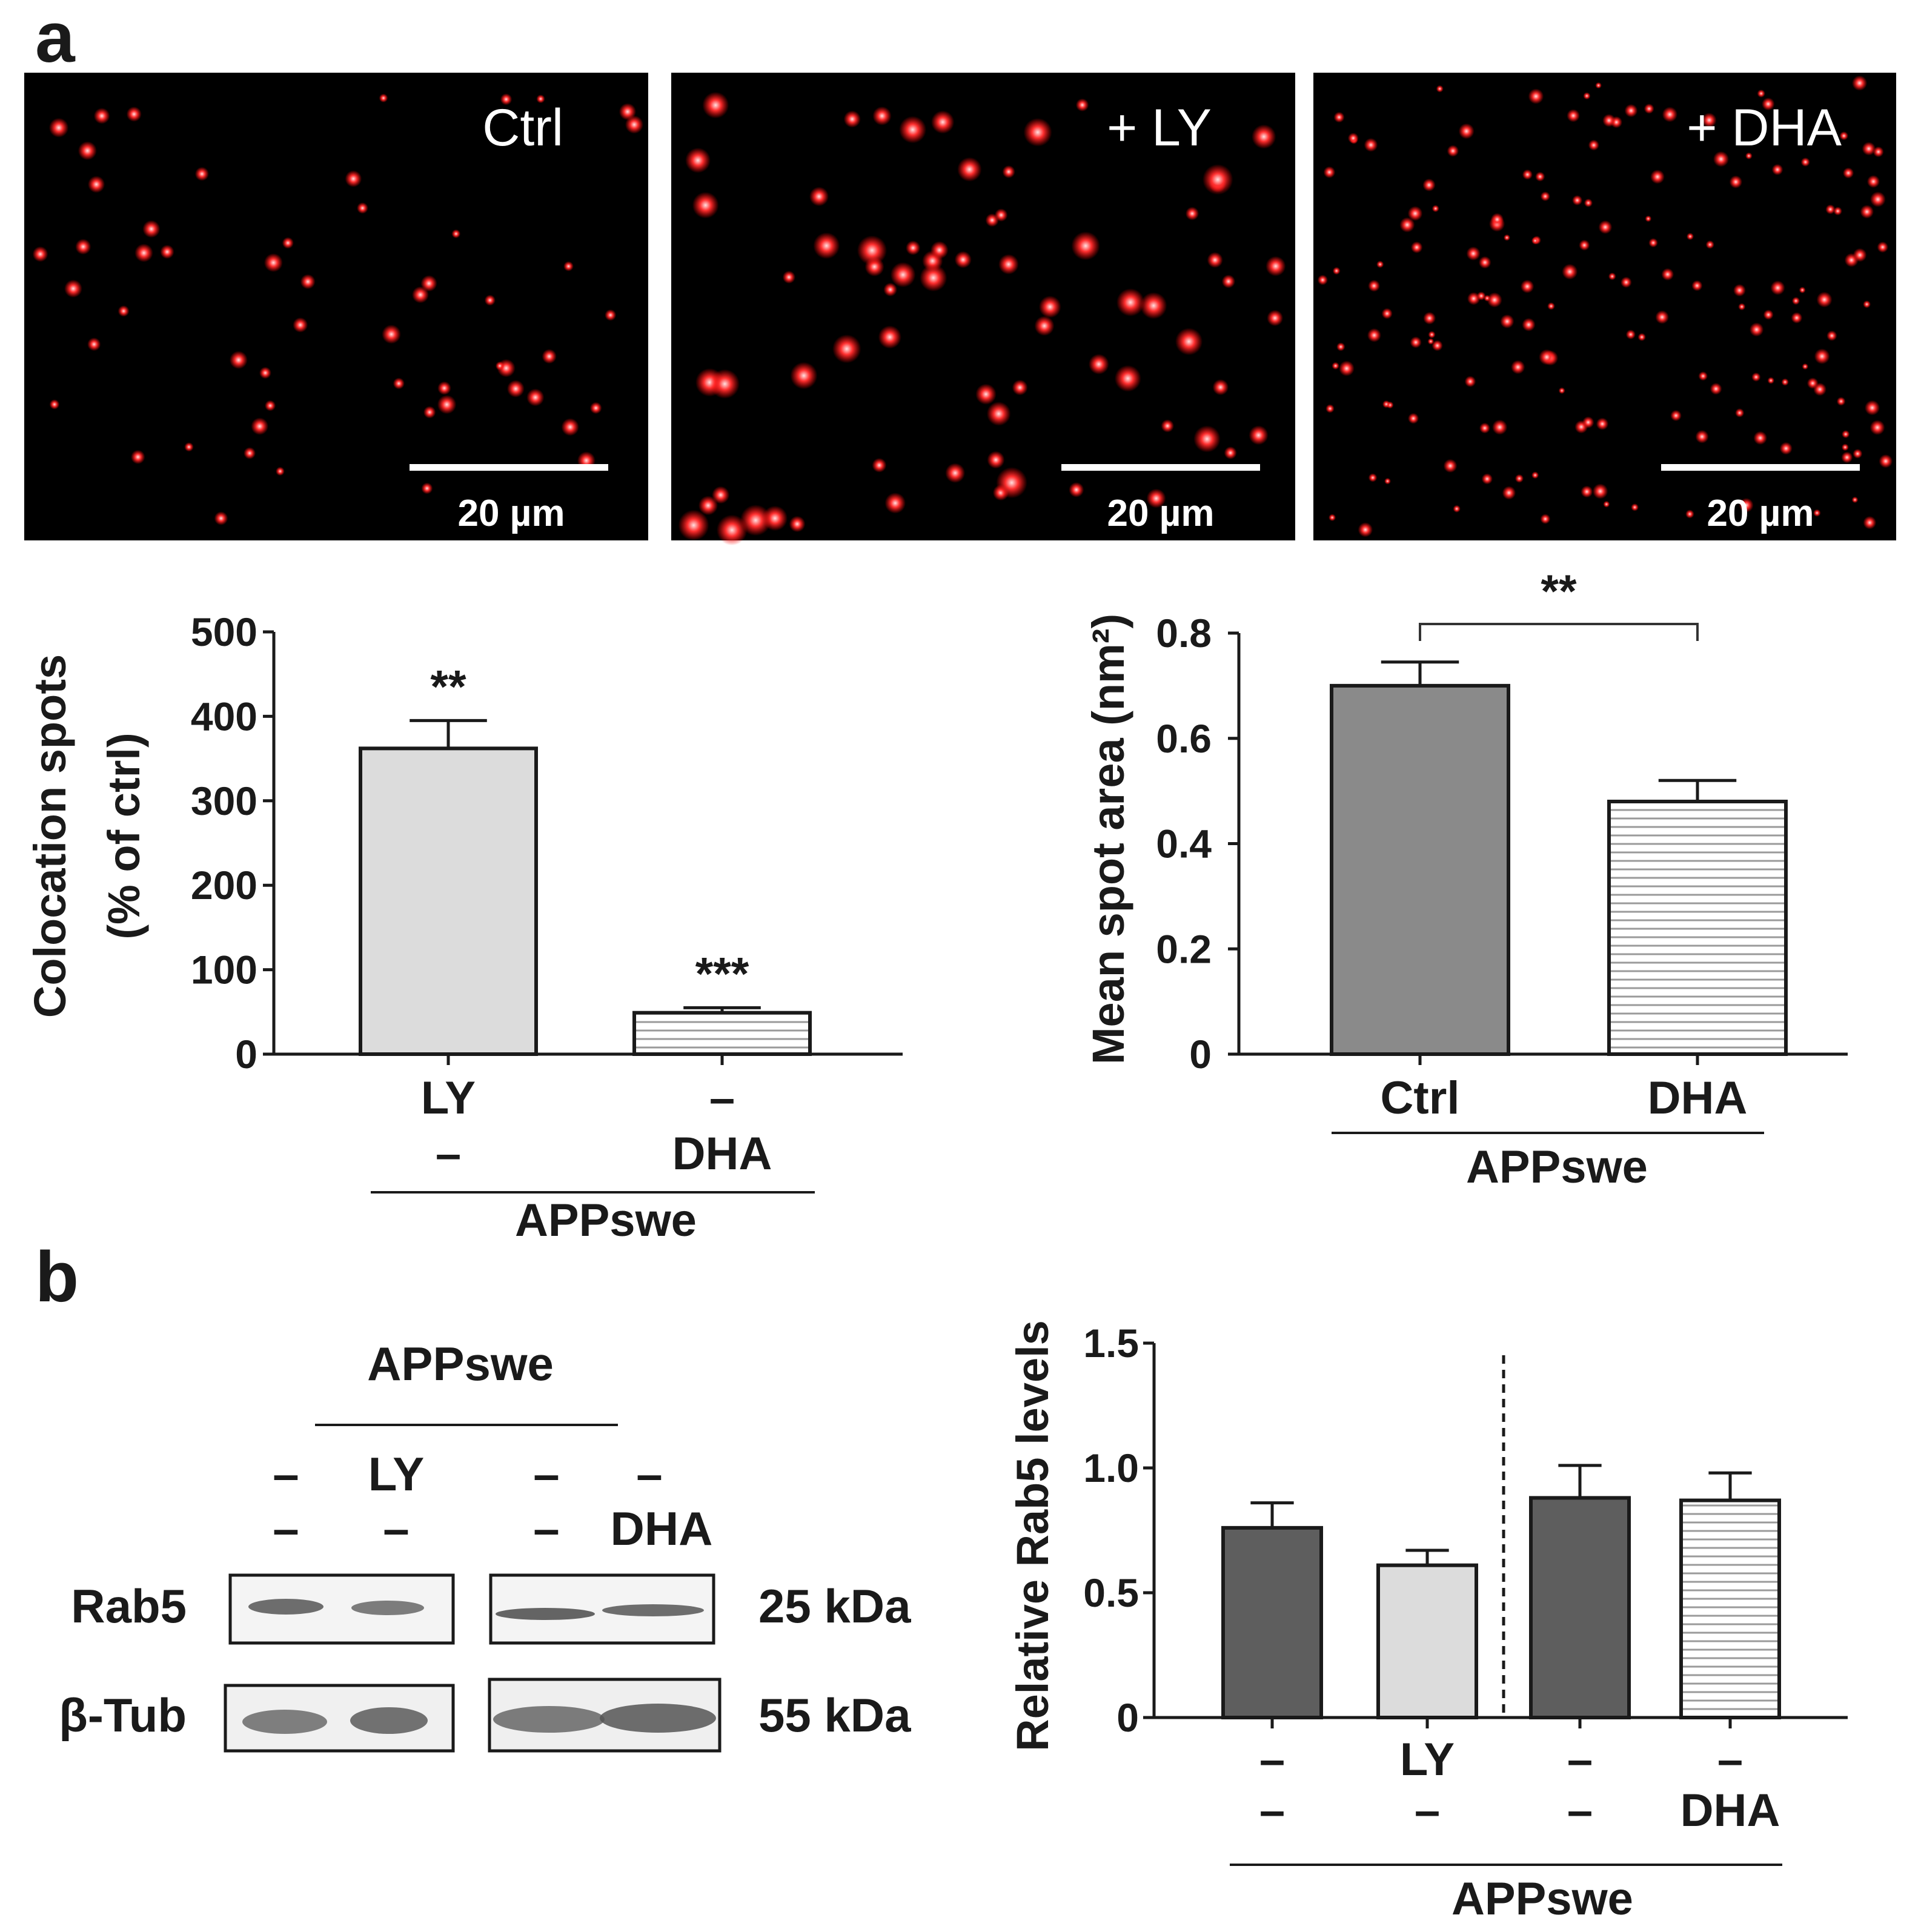  I want to click on category-label: DHA, so click(722, 1154).